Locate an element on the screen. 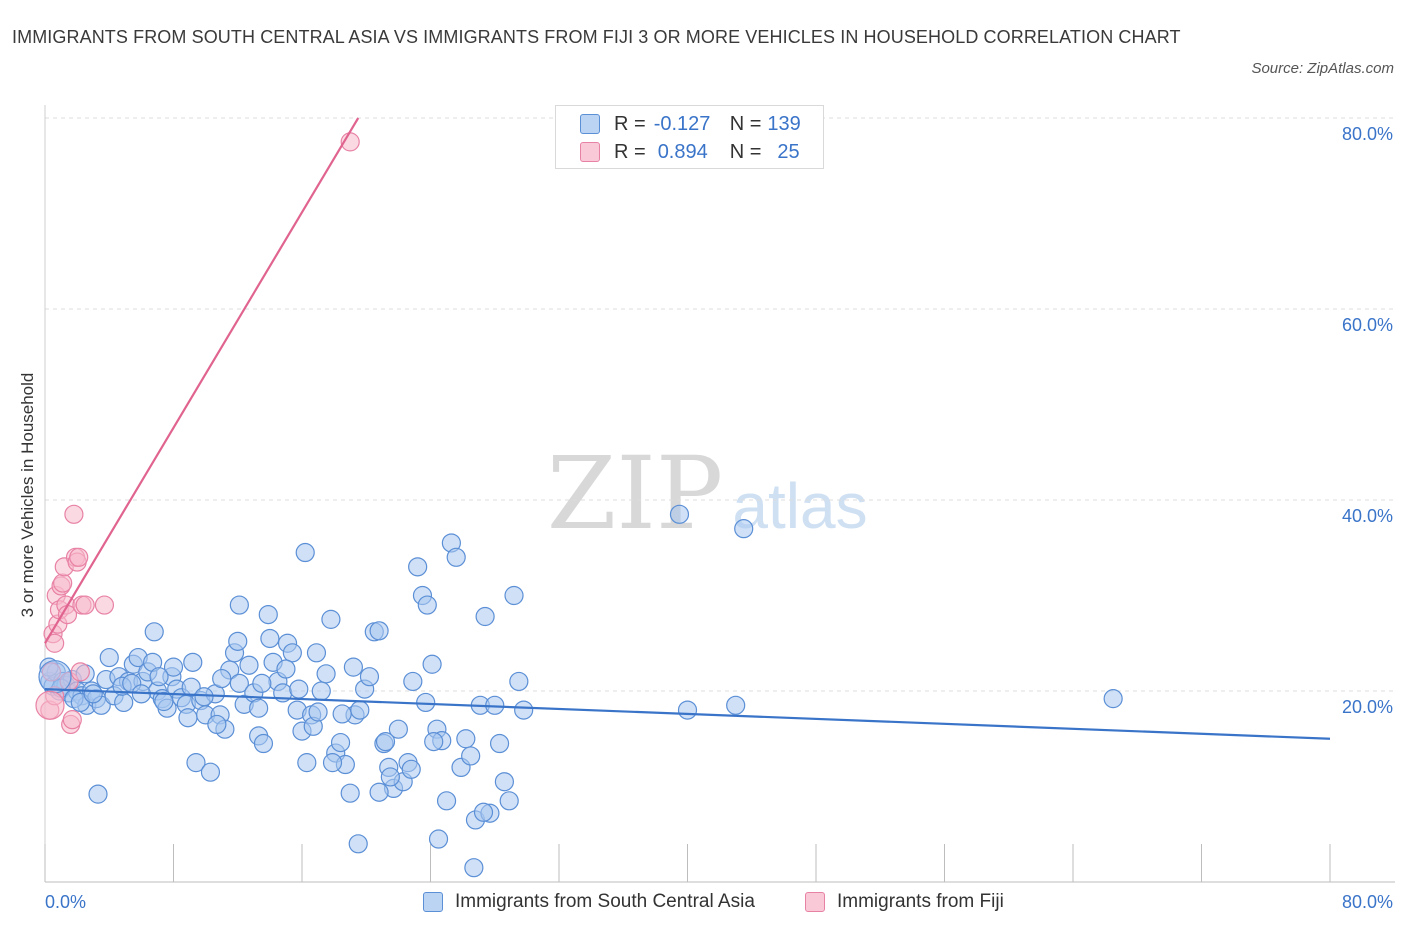  trend-line-south-central-asia is located at coordinates (687, 713).